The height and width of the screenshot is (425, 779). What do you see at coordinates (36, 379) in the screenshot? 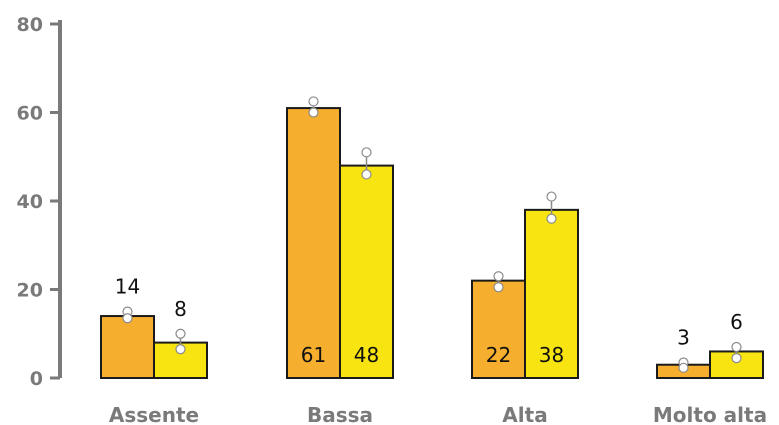
I see `y-tick-label: 0` at bounding box center [36, 379].